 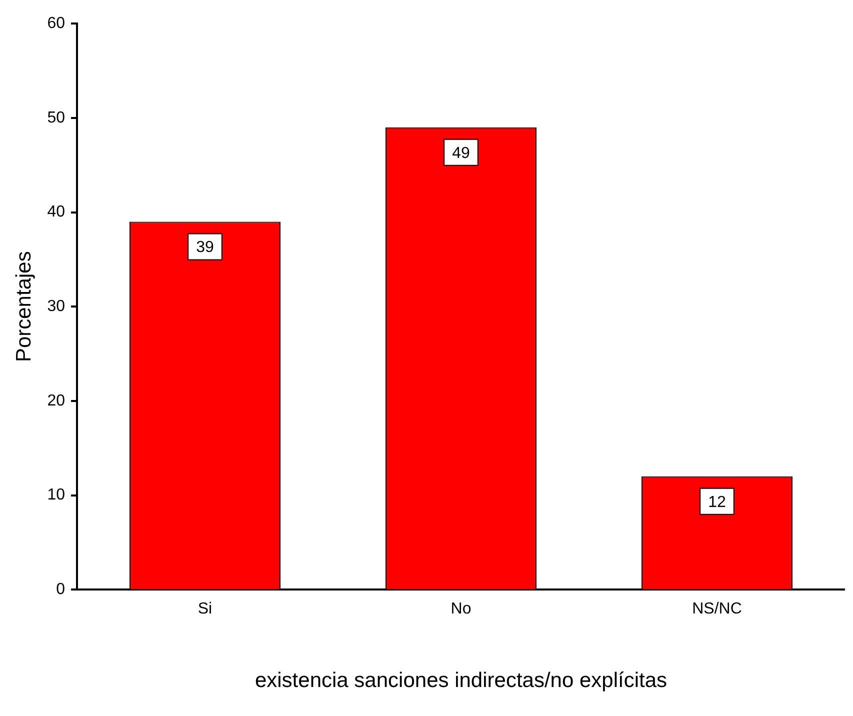 I want to click on y-tick-label: 30, so click(x=56, y=307).